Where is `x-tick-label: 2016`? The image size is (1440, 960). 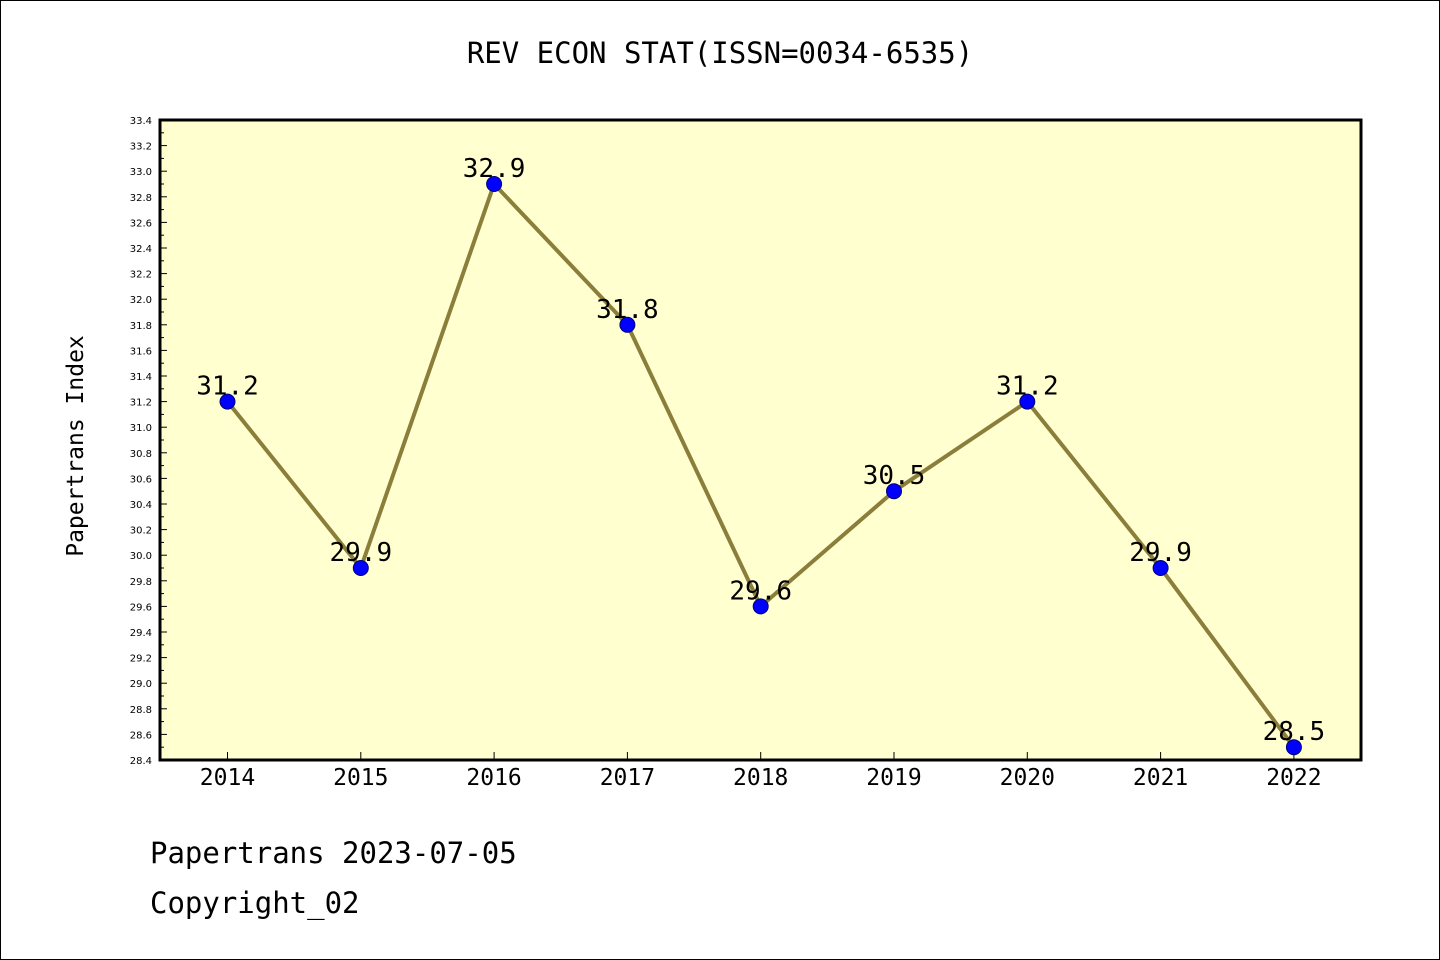
x-tick-label: 2016 is located at coordinates (493, 778).